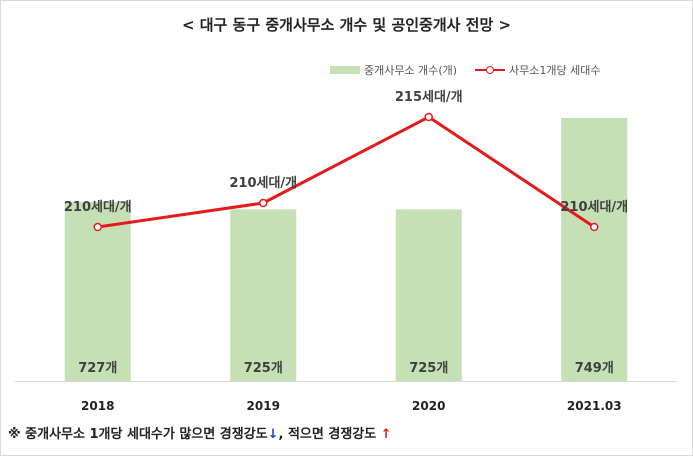 This screenshot has width=693, height=456. Describe the element at coordinates (594, 368) in the screenshot. I see `bar-data-label: 749개` at that location.